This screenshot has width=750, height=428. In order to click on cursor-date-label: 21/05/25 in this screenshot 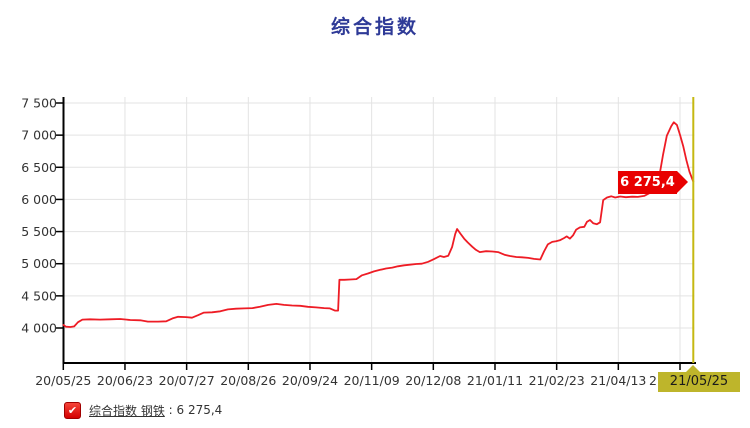, I will do `click(699, 378)`.